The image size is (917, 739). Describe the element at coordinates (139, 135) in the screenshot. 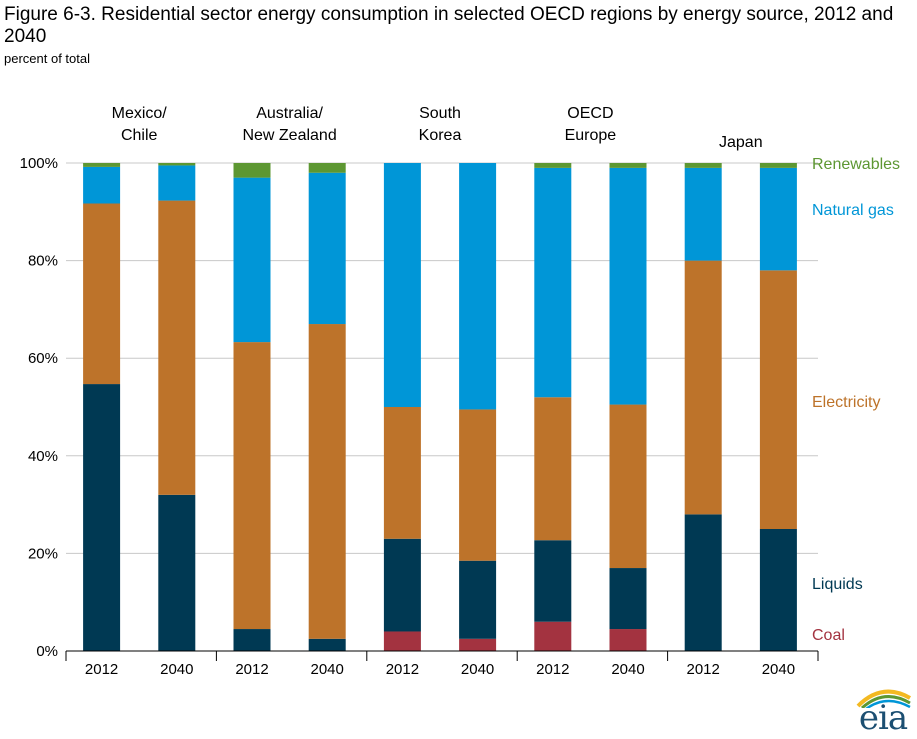

I see `group-label: Chile` at that location.